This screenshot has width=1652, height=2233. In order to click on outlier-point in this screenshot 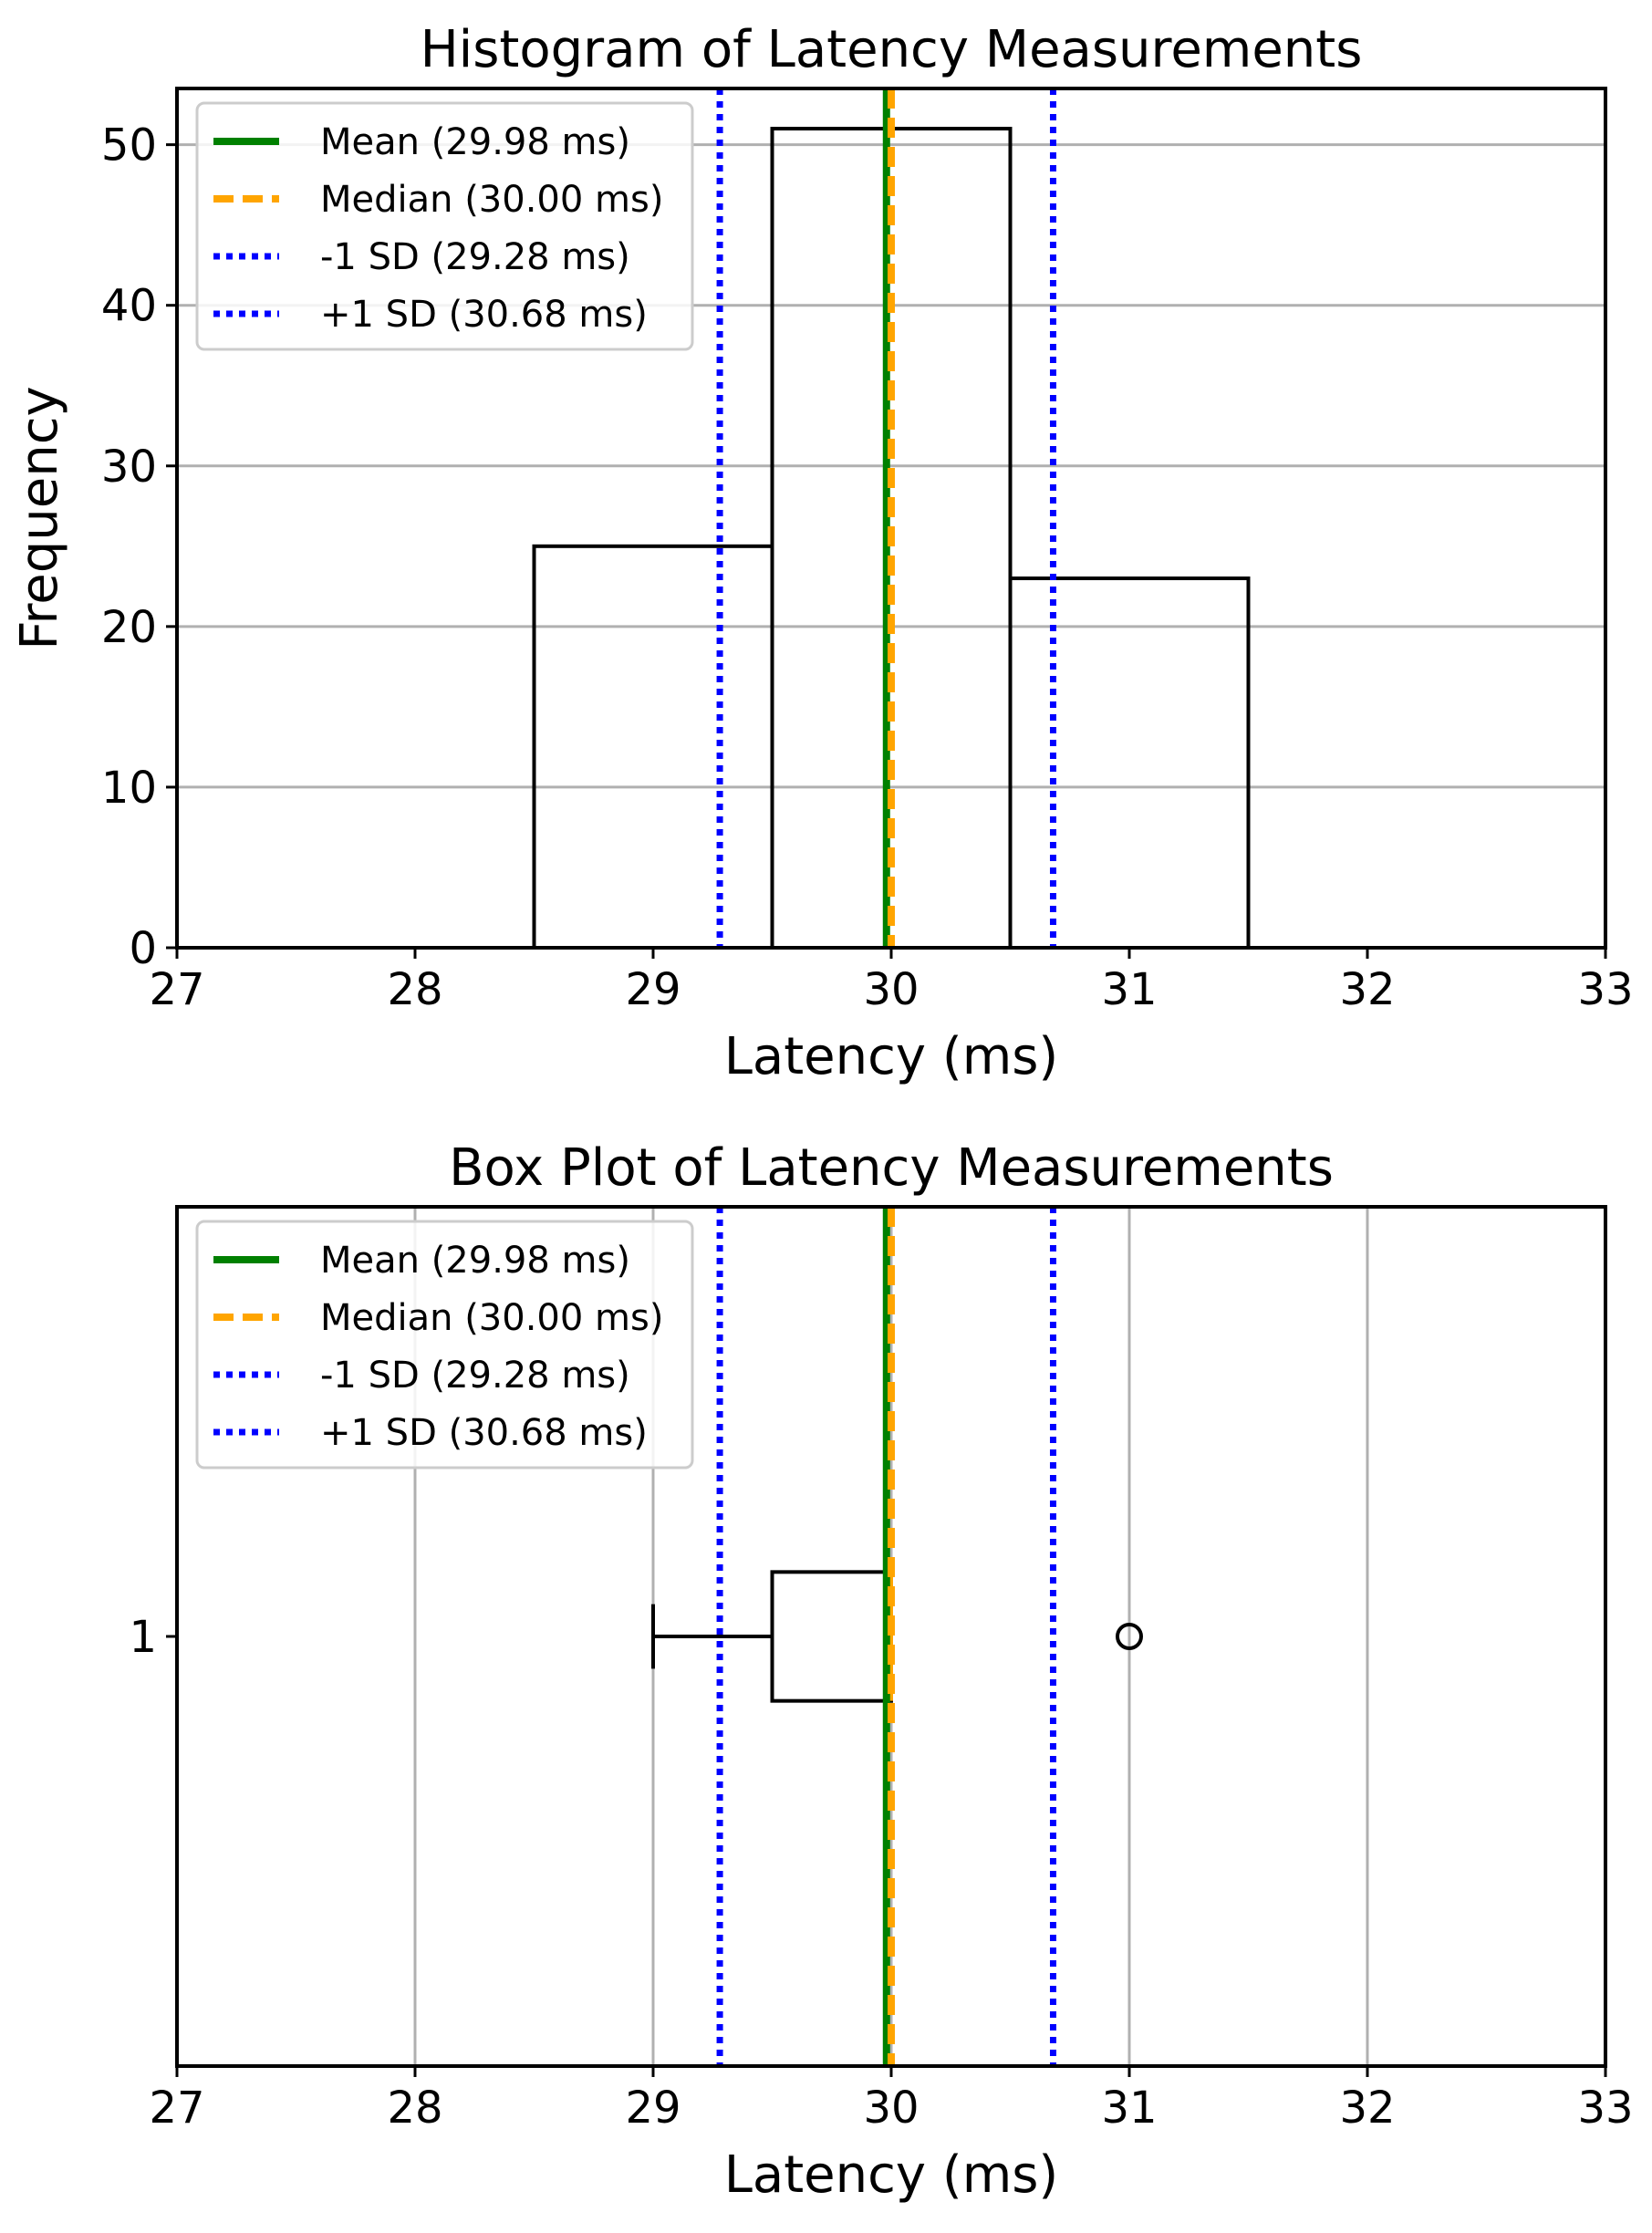, I will do `click(1130, 1636)`.